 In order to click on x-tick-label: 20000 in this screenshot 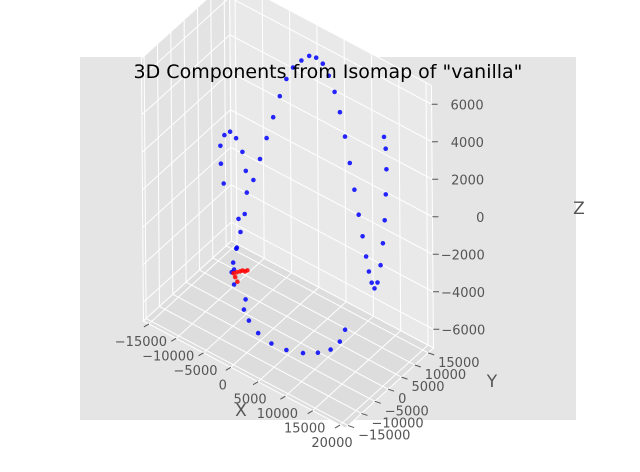, I will do `click(331, 443)`.